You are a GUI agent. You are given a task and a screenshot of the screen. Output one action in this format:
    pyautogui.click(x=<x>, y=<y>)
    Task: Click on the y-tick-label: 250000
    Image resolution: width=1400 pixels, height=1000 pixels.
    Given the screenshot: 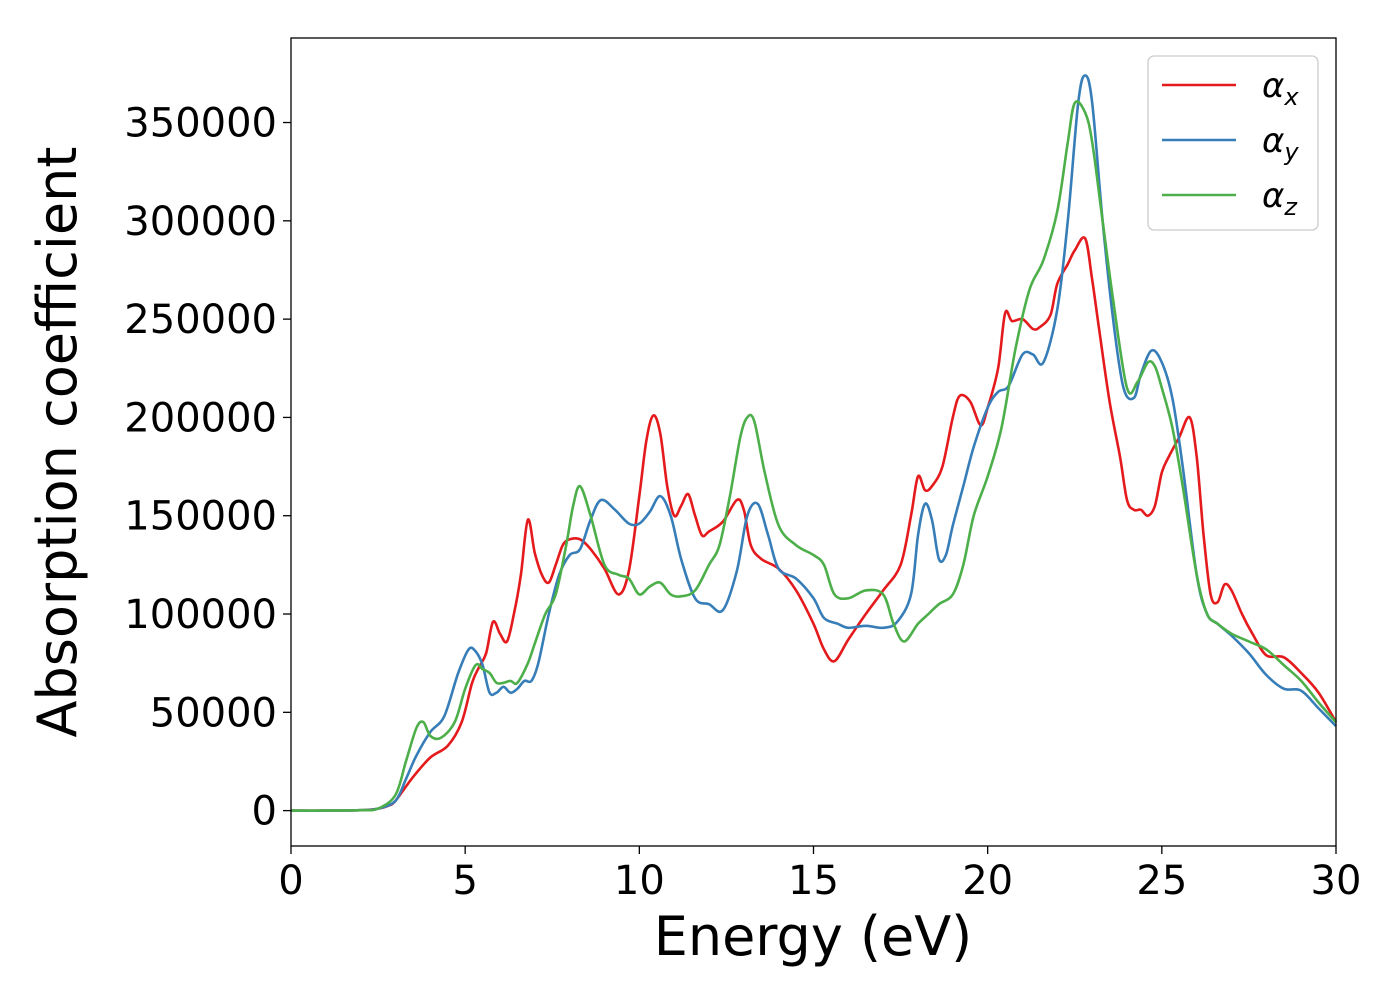 What is the action you would take?
    pyautogui.click(x=200, y=320)
    